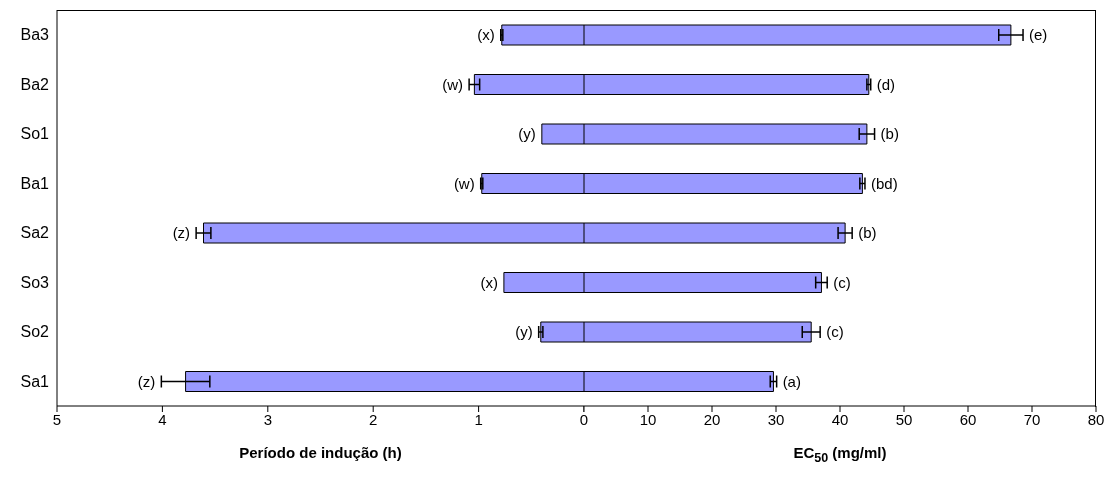 Image resolution: width=1119 pixels, height=504 pixels. I want to click on x-tick-label: 2, so click(373, 419).